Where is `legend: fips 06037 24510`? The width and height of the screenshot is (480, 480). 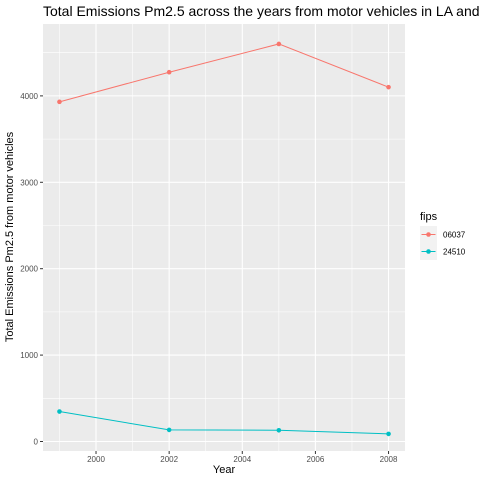
legend: fips 06037 24510 is located at coordinates (443, 235).